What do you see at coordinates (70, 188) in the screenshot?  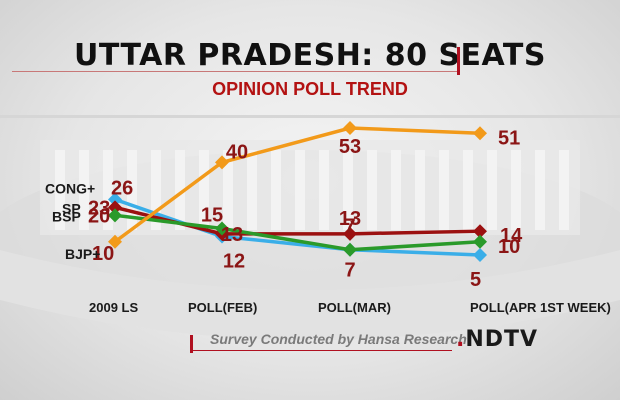 I see `series-name-label: CONG+` at bounding box center [70, 188].